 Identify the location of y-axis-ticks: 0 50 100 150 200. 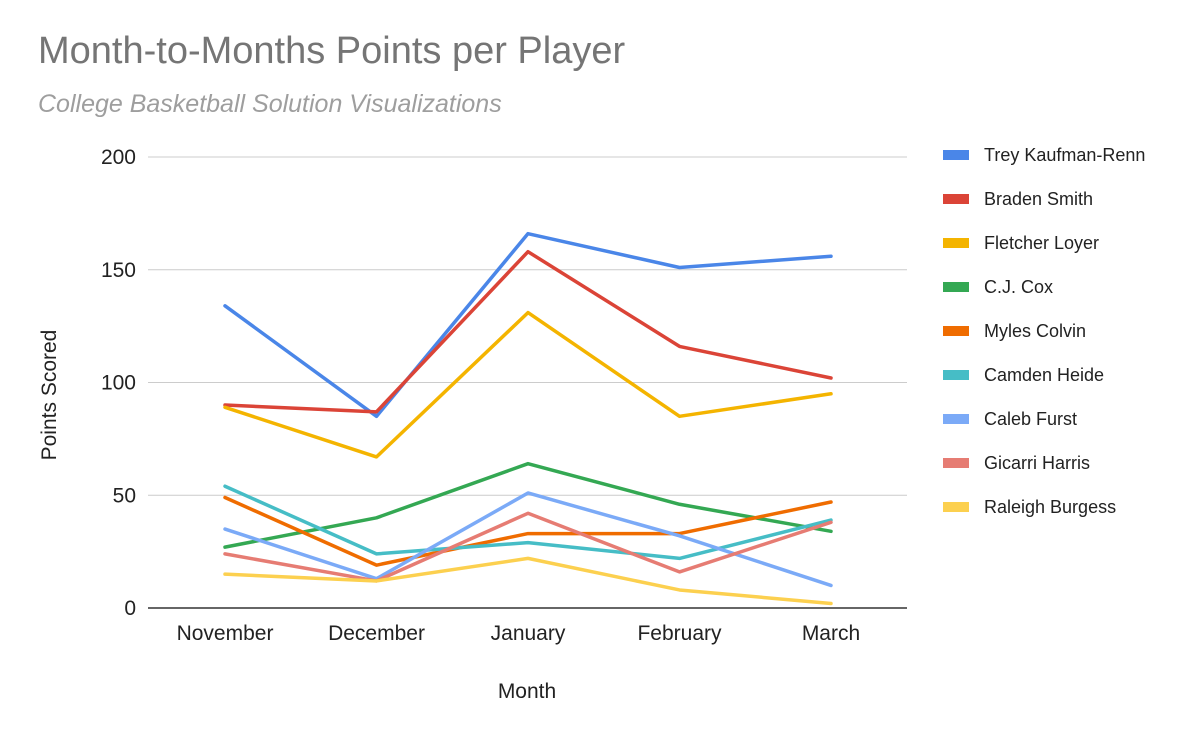
(118, 383).